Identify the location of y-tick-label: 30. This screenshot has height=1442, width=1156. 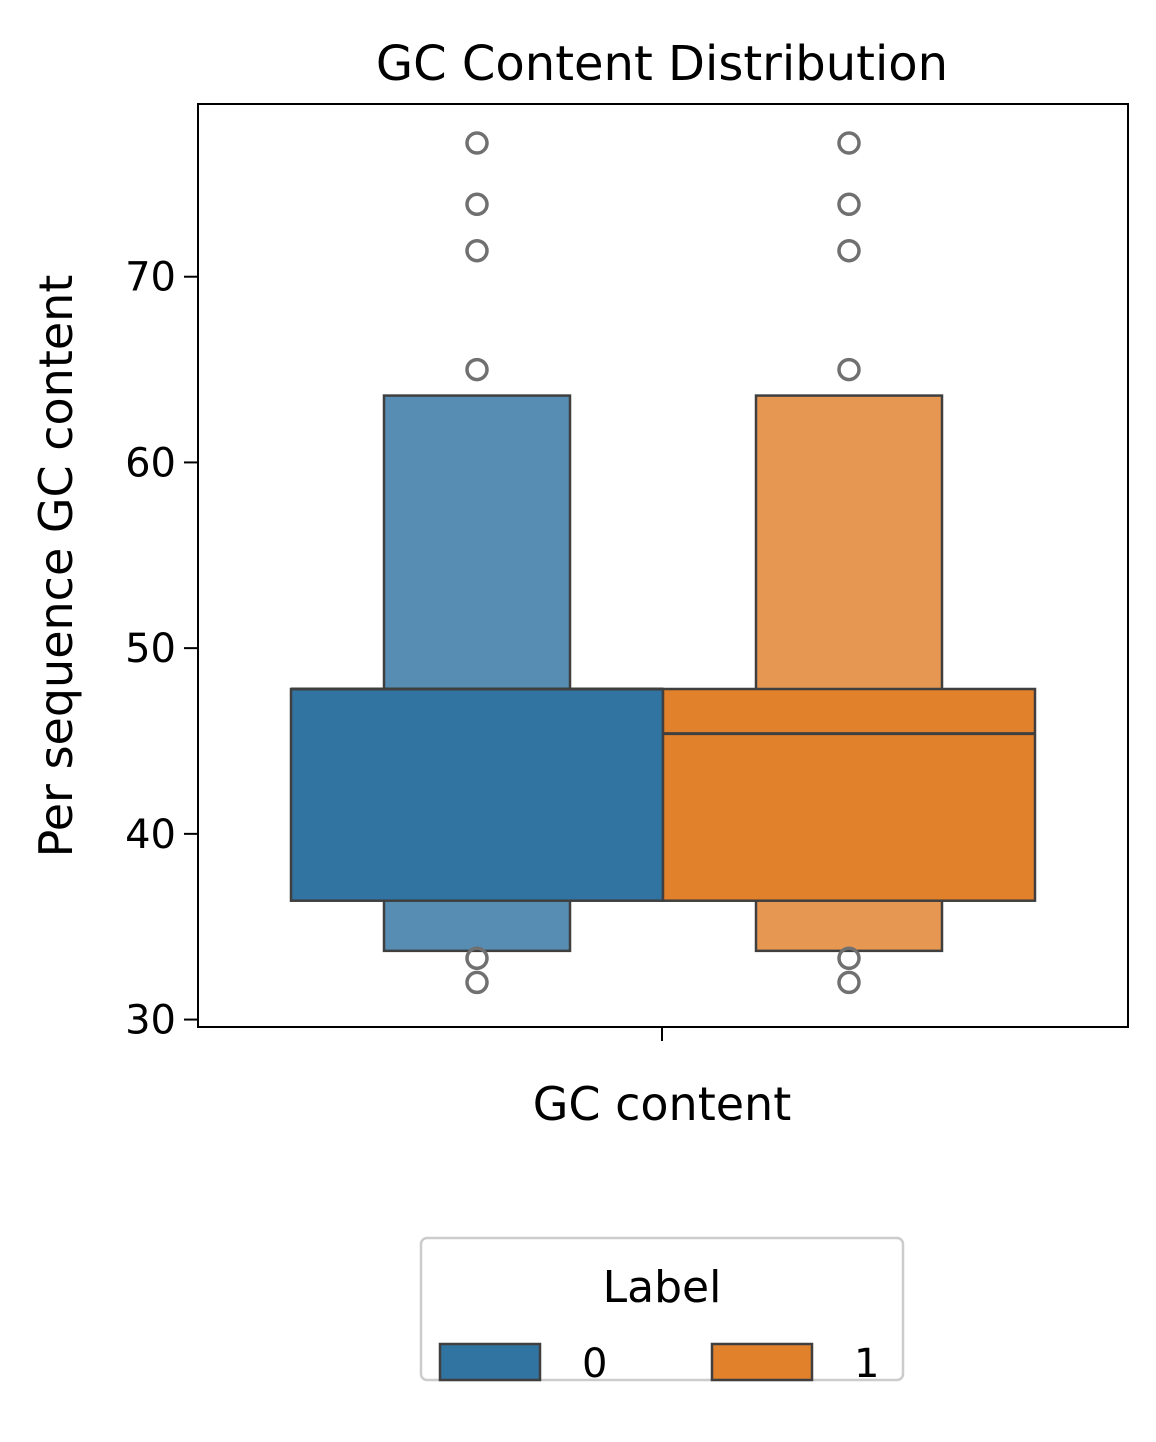
(150, 1021).